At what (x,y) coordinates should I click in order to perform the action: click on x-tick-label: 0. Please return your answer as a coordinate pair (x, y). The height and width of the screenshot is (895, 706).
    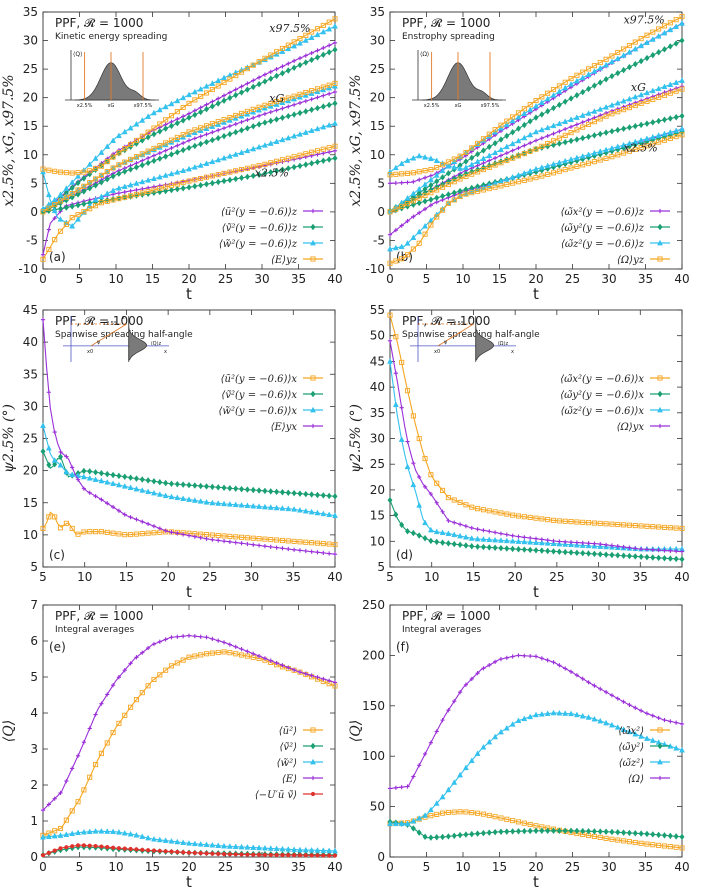
    Looking at the image, I should click on (390, 867).